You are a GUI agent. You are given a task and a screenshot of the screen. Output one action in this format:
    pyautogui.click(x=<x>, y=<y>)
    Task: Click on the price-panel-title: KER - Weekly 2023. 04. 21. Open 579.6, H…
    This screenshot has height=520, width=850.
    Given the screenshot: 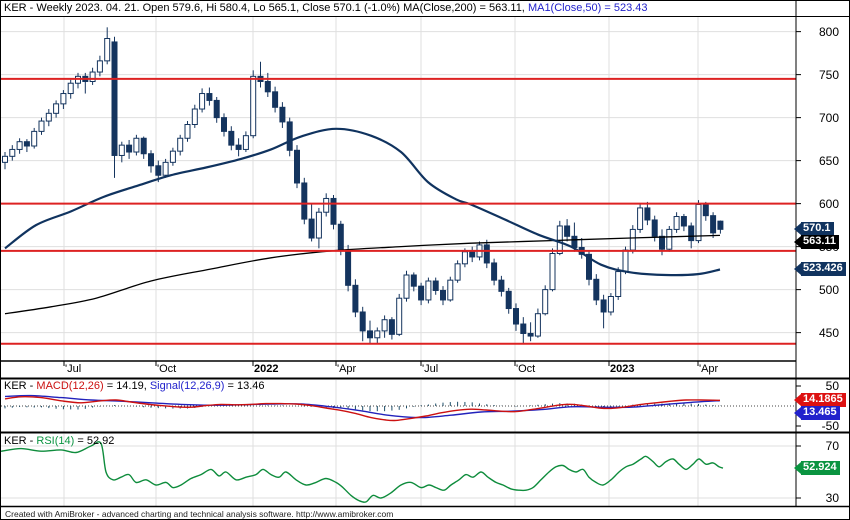 What is the action you would take?
    pyautogui.click(x=325, y=8)
    